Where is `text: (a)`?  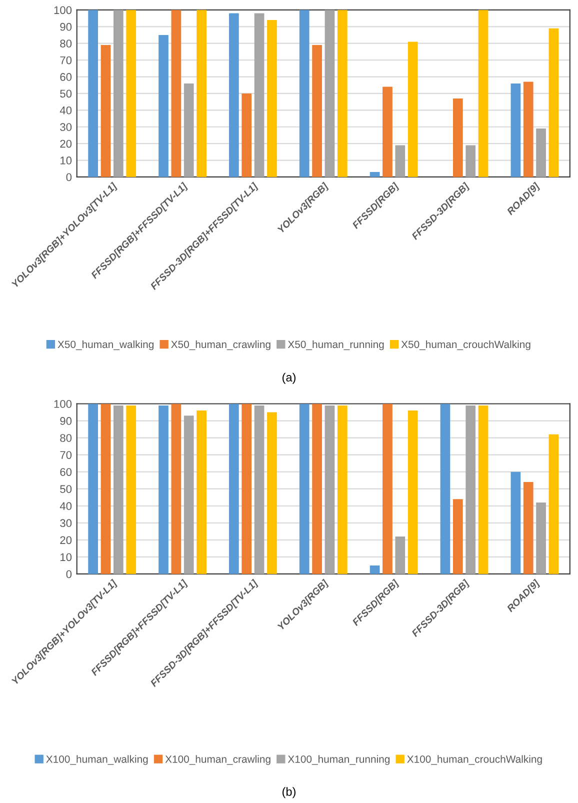
text: (a) is located at coordinates (289, 378).